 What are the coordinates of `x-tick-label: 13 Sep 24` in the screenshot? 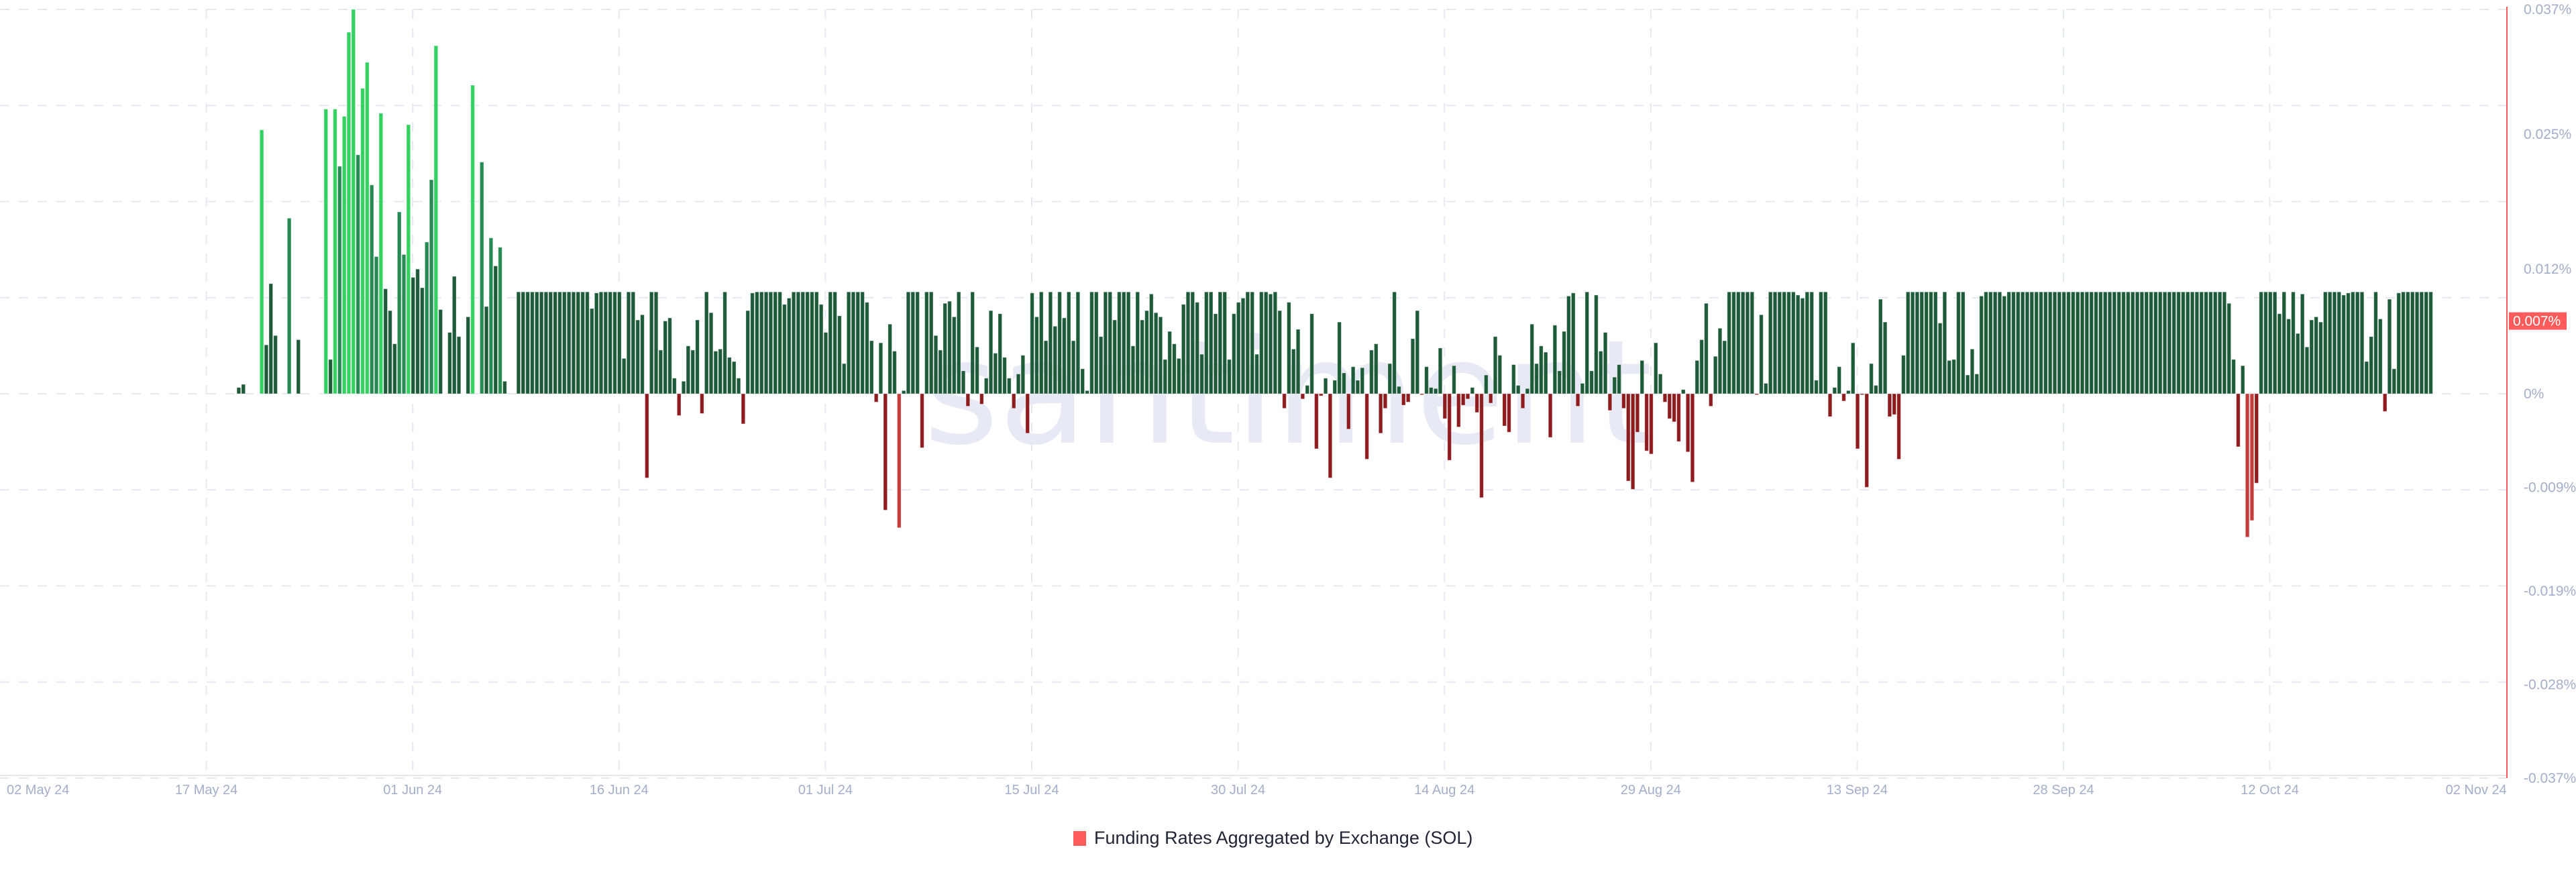 It's located at (1857, 790).